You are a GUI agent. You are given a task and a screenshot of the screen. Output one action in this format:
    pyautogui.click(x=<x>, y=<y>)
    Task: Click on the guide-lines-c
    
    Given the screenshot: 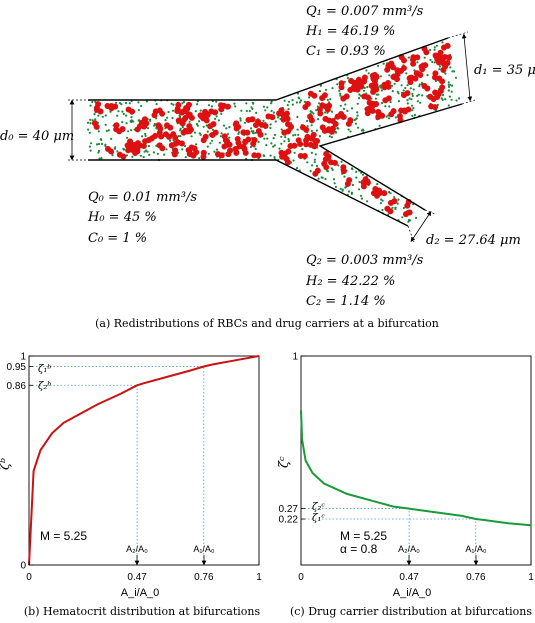 What is the action you would take?
    pyautogui.click(x=389, y=536)
    